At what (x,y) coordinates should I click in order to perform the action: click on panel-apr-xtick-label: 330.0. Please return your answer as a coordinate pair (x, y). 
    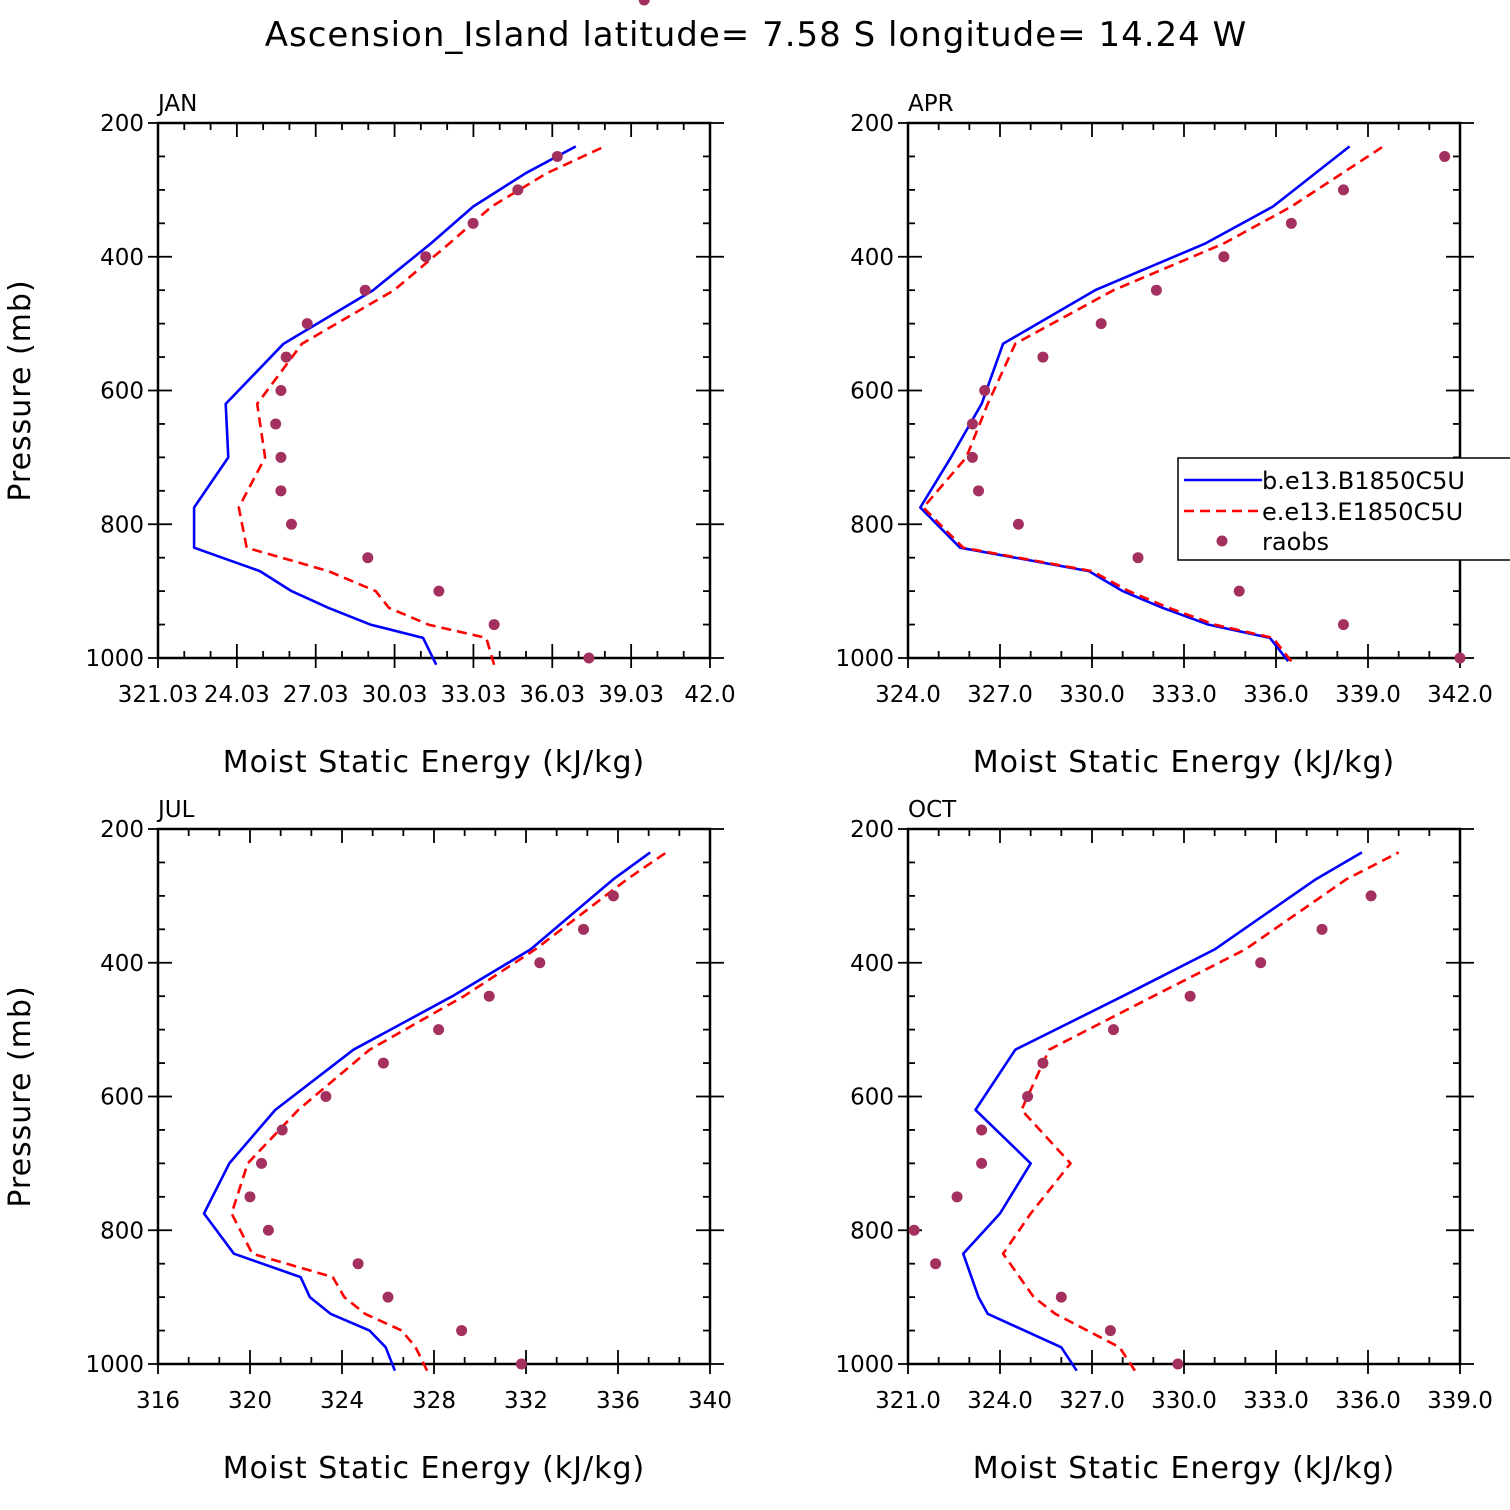
    Looking at the image, I should click on (1092, 695).